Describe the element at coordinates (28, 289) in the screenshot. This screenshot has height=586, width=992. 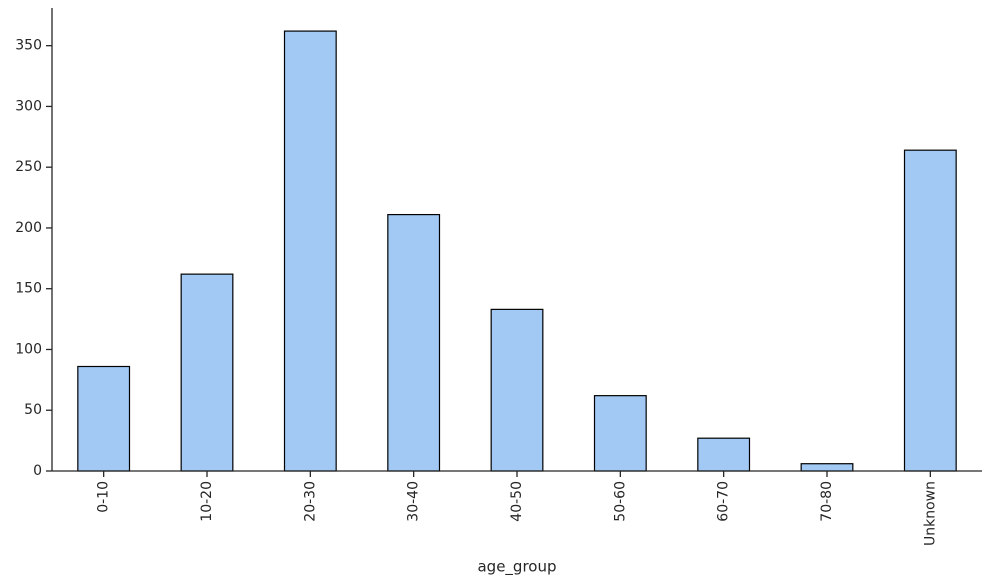
I see `y-tick-label: 150` at that location.